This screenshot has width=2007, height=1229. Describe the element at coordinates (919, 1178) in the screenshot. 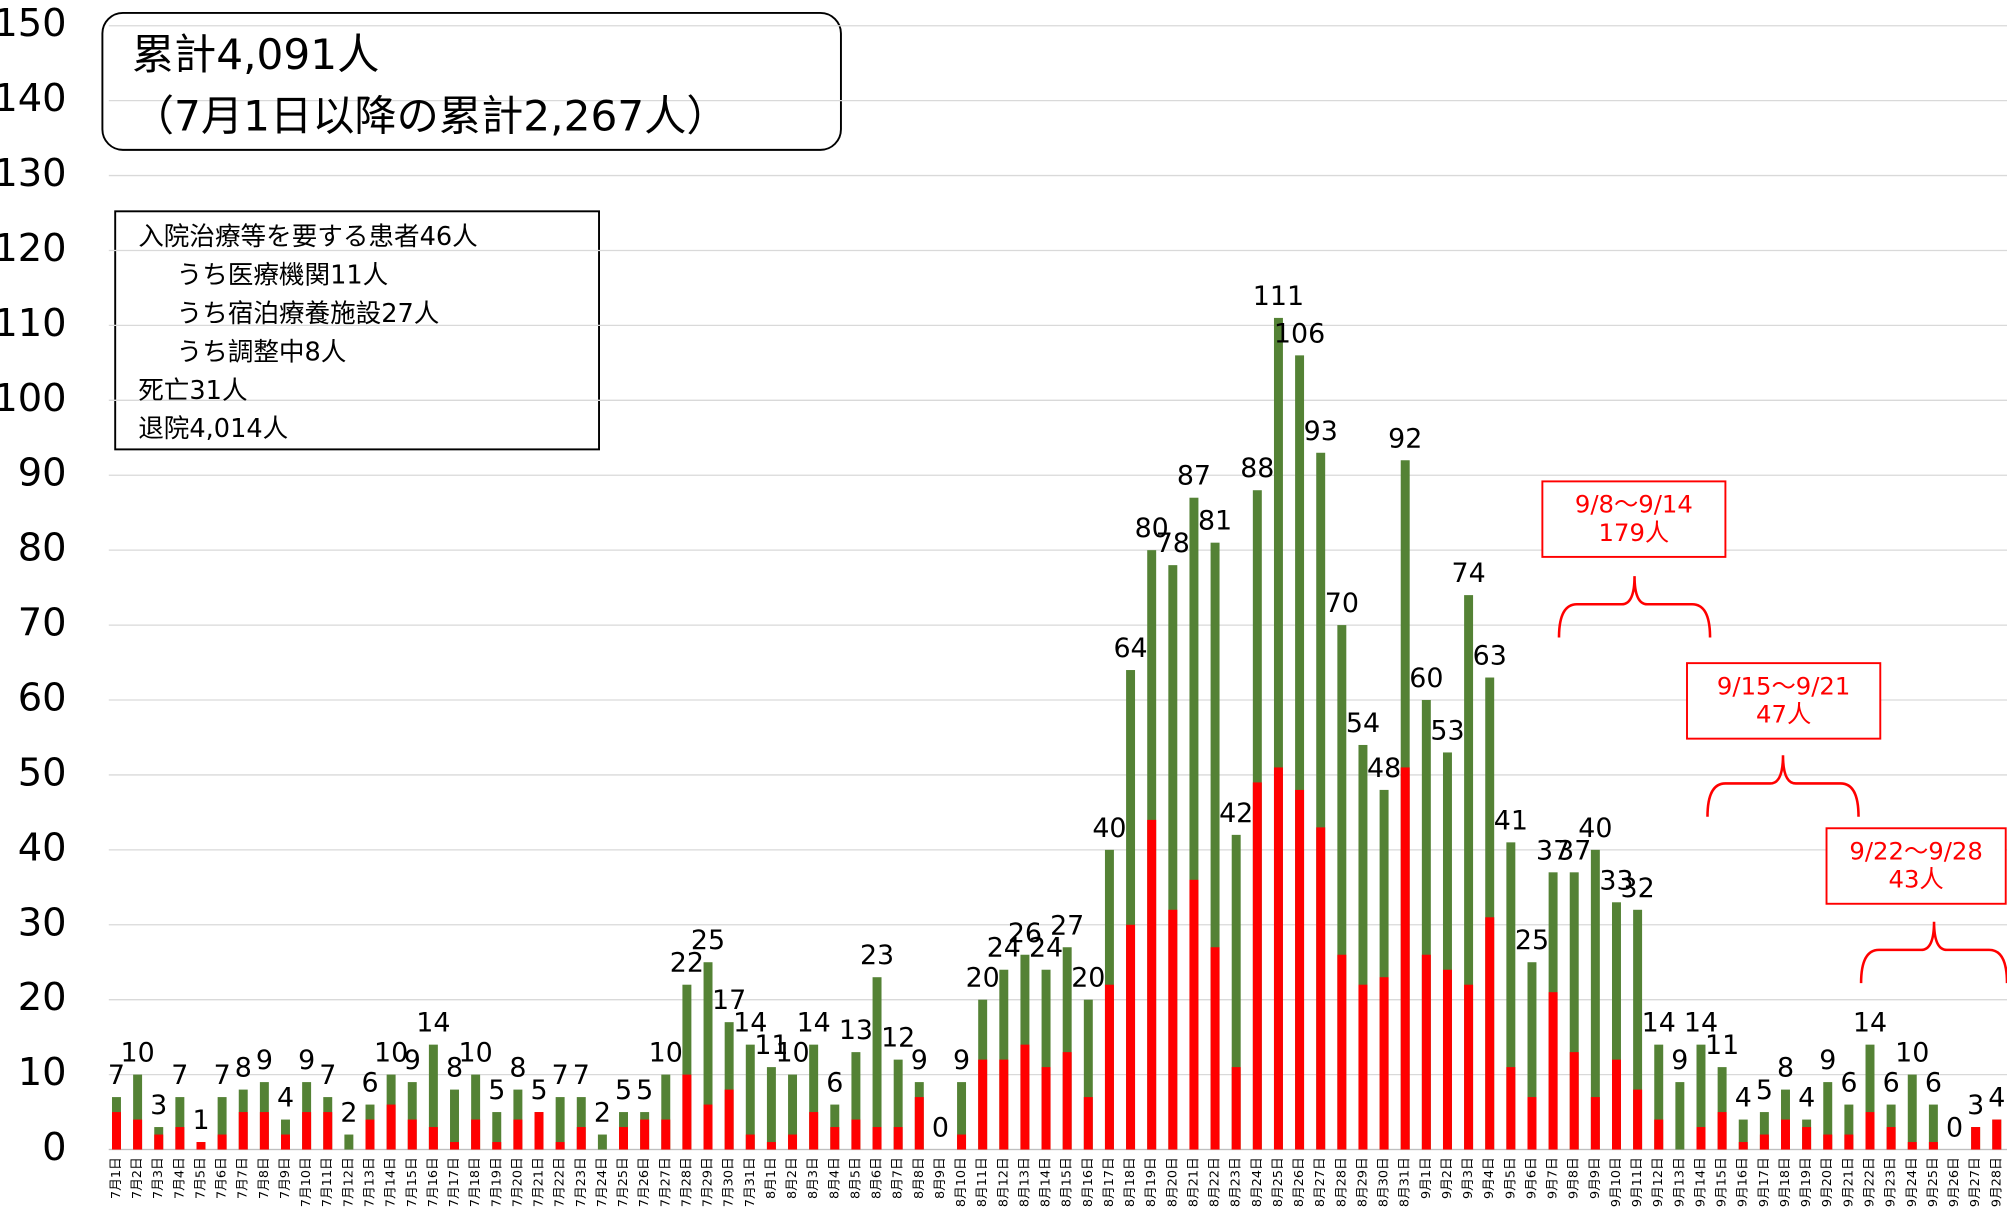

I see `x-tick-label: 8月8日` at that location.